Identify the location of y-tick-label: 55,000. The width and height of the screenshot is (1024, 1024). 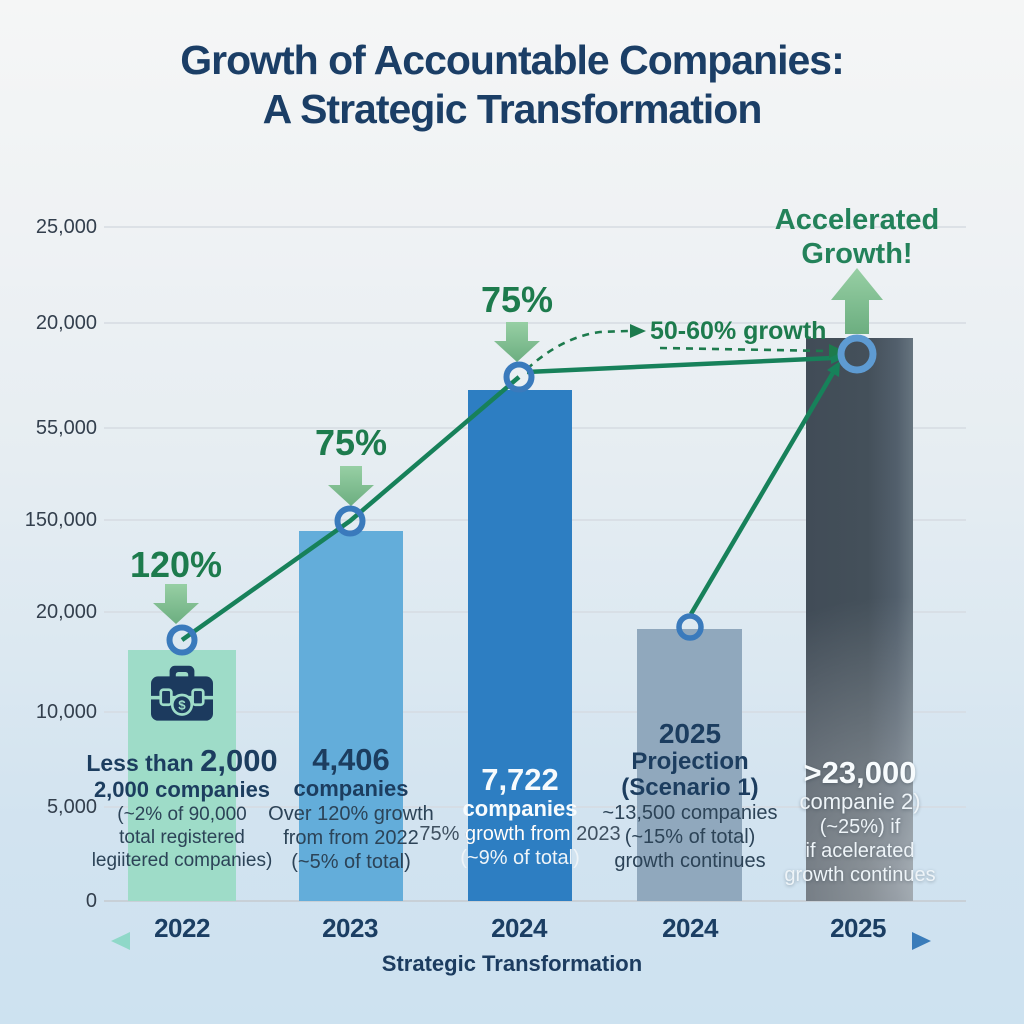
(66, 428).